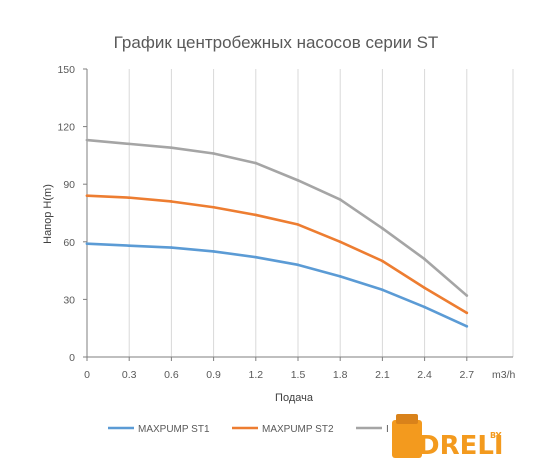 Image resolution: width=556 pixels, height=474 pixels. What do you see at coordinates (69, 185) in the screenshot?
I see `y-tick-label: 90` at bounding box center [69, 185].